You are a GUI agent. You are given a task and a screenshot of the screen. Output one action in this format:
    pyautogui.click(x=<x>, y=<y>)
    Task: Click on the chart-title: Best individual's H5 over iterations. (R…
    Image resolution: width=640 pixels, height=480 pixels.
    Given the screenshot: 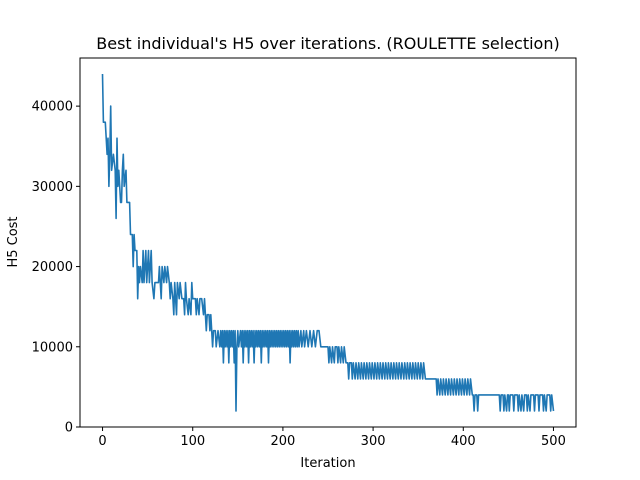 What is the action you would take?
    pyautogui.click(x=327, y=43)
    